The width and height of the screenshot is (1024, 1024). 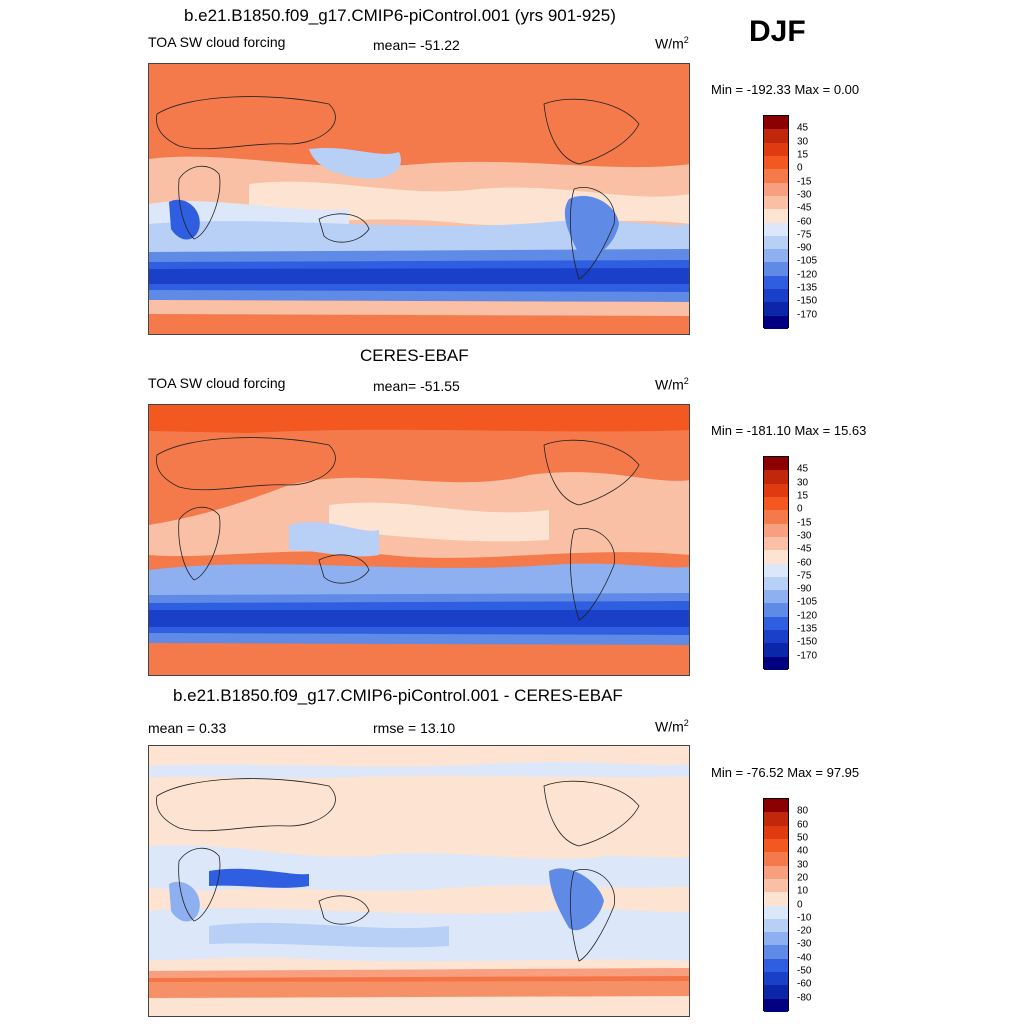 I want to click on panel3-map, so click(x=419, y=881).